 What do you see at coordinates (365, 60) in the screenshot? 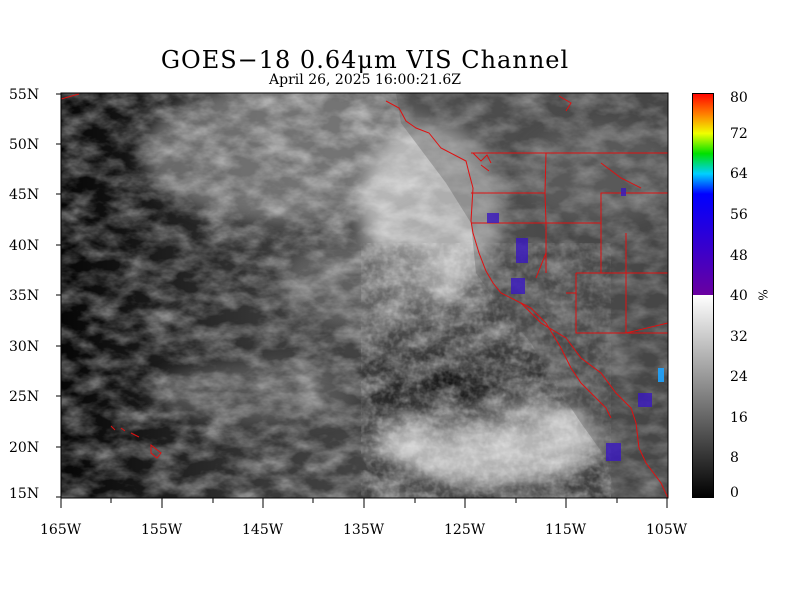
I see `chart-title: GOES−18 0.64μm VIS Channel` at bounding box center [365, 60].